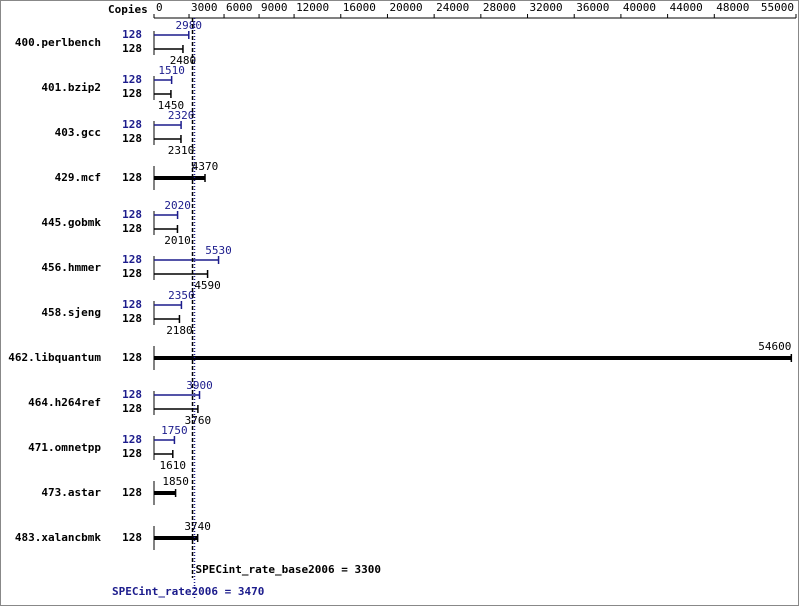 Image resolution: width=799 pixels, height=606 pixels. Describe the element at coordinates (177, 205) in the screenshot. I see `value-label: 2020` at that location.